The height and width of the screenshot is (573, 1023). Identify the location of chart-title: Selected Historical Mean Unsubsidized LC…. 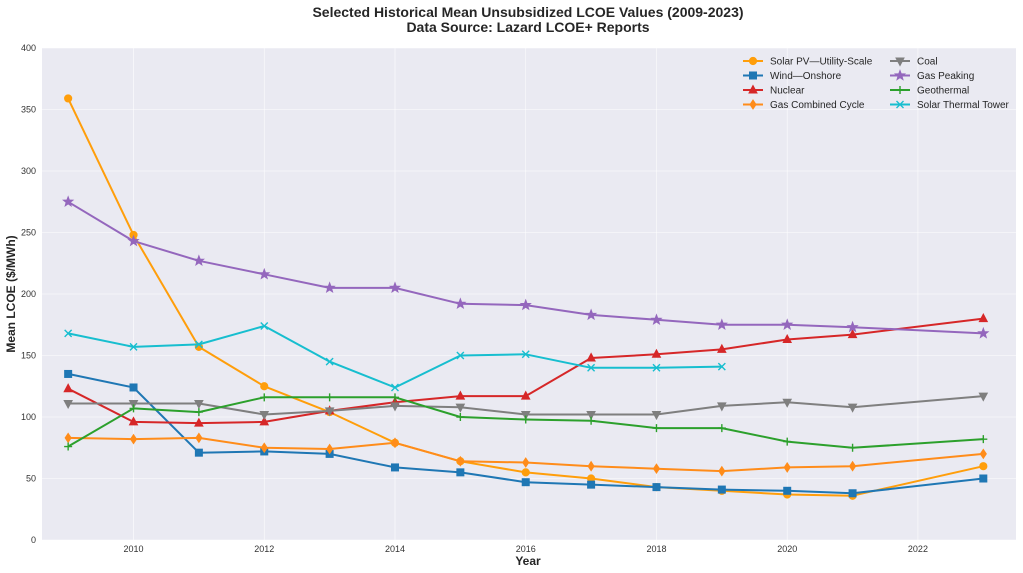
(527, 12).